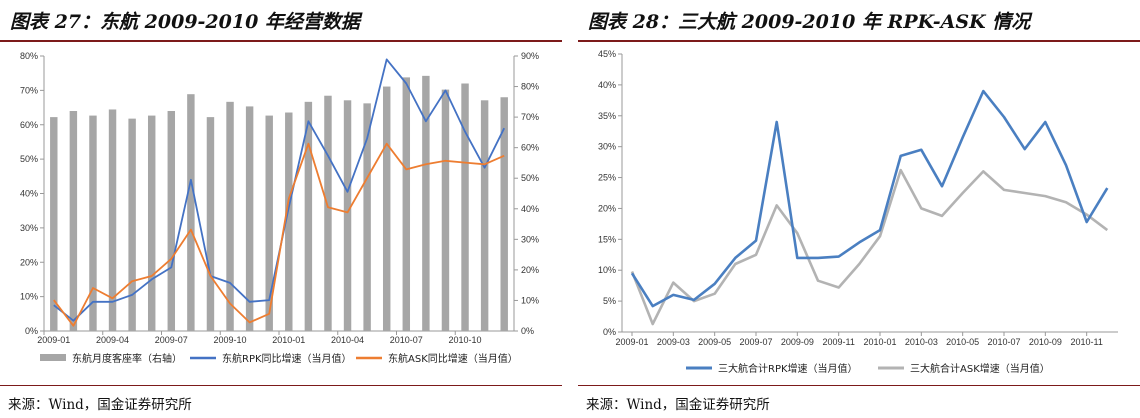  Describe the element at coordinates (678, 405) in the screenshot. I see `right-source-note: 来源：Wind，国金证券研究所` at that location.